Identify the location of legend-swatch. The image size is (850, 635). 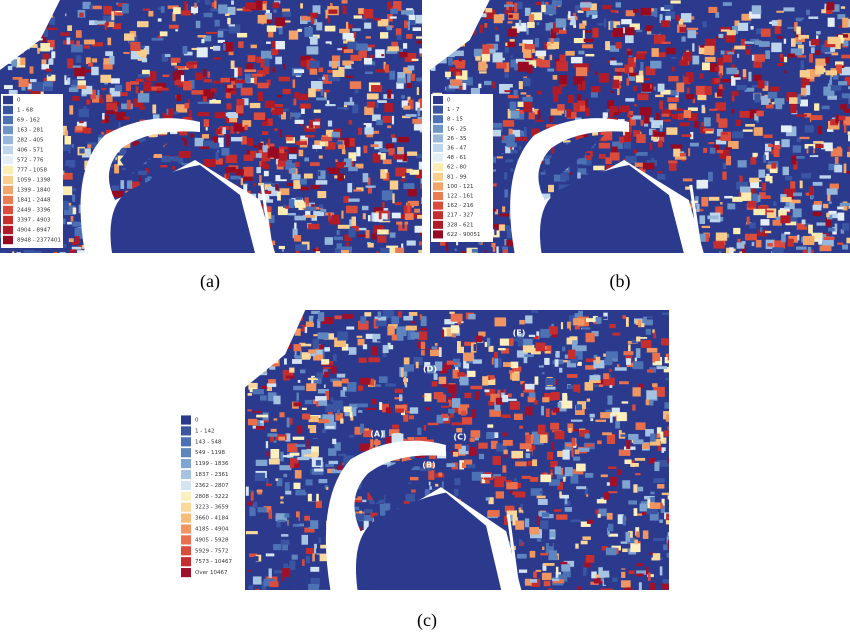
(186, 518).